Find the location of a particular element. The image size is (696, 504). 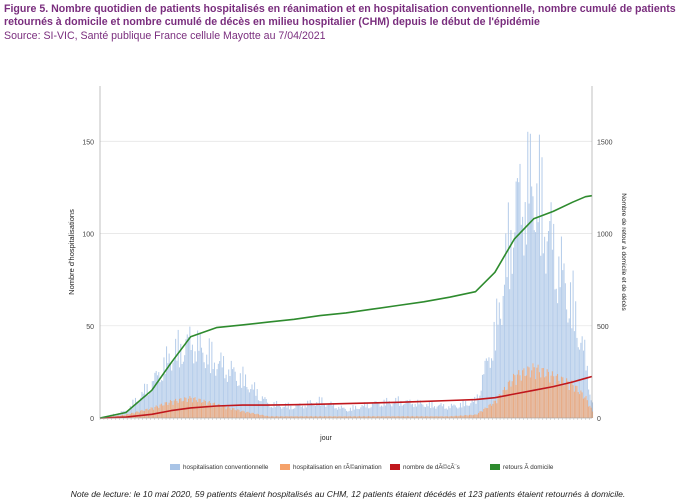

legend-swatch is located at coordinates (495, 467).